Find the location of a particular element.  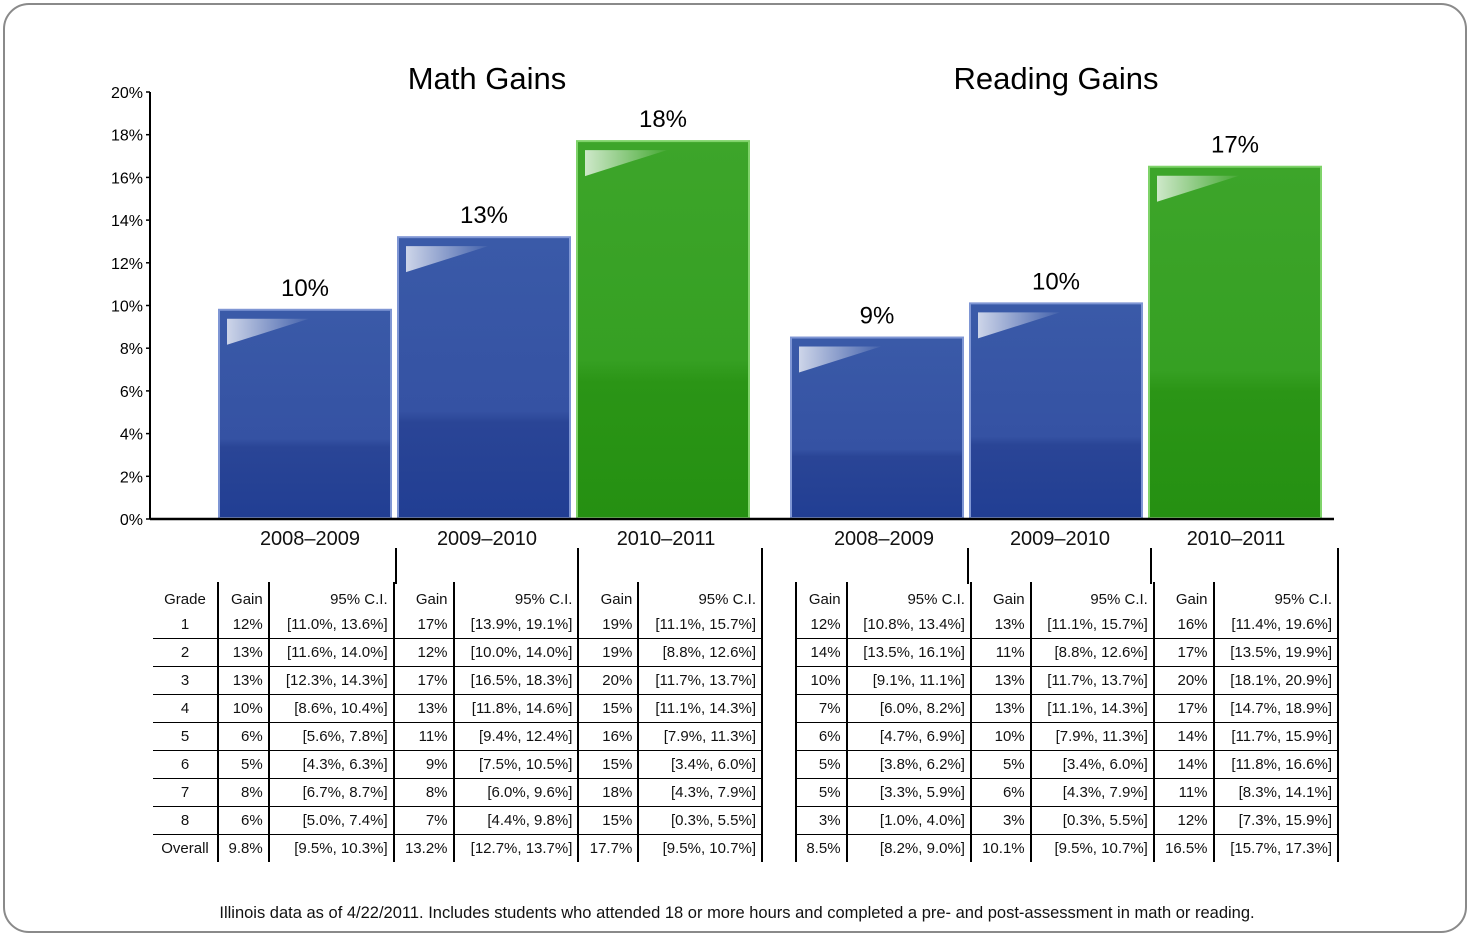

ci-cell: [3.4%, 6.0%] is located at coordinates (1091, 764).